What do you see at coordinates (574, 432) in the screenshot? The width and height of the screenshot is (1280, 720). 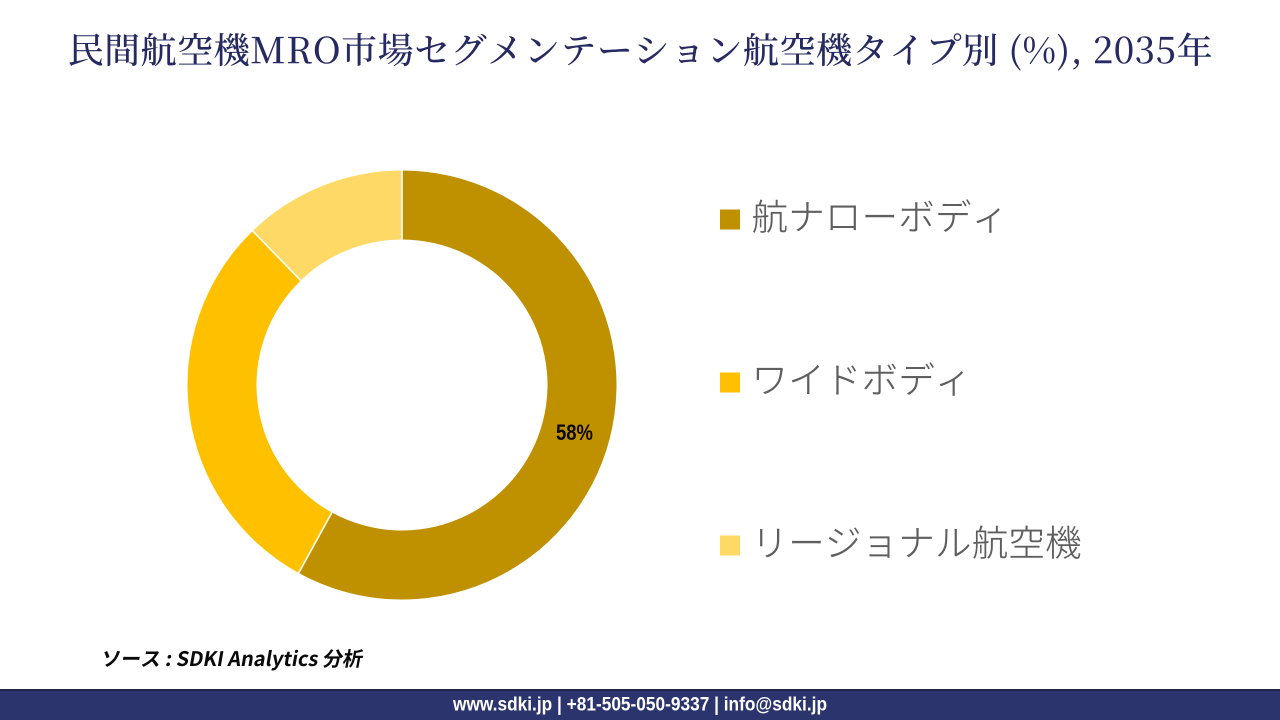 I see `svg-text: 58%` at bounding box center [574, 432].